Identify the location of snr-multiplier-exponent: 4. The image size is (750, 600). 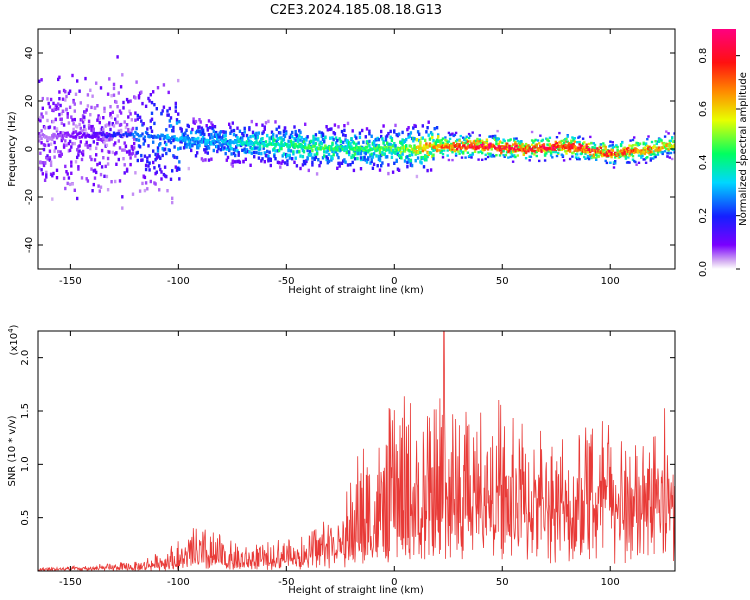
(11, 330).